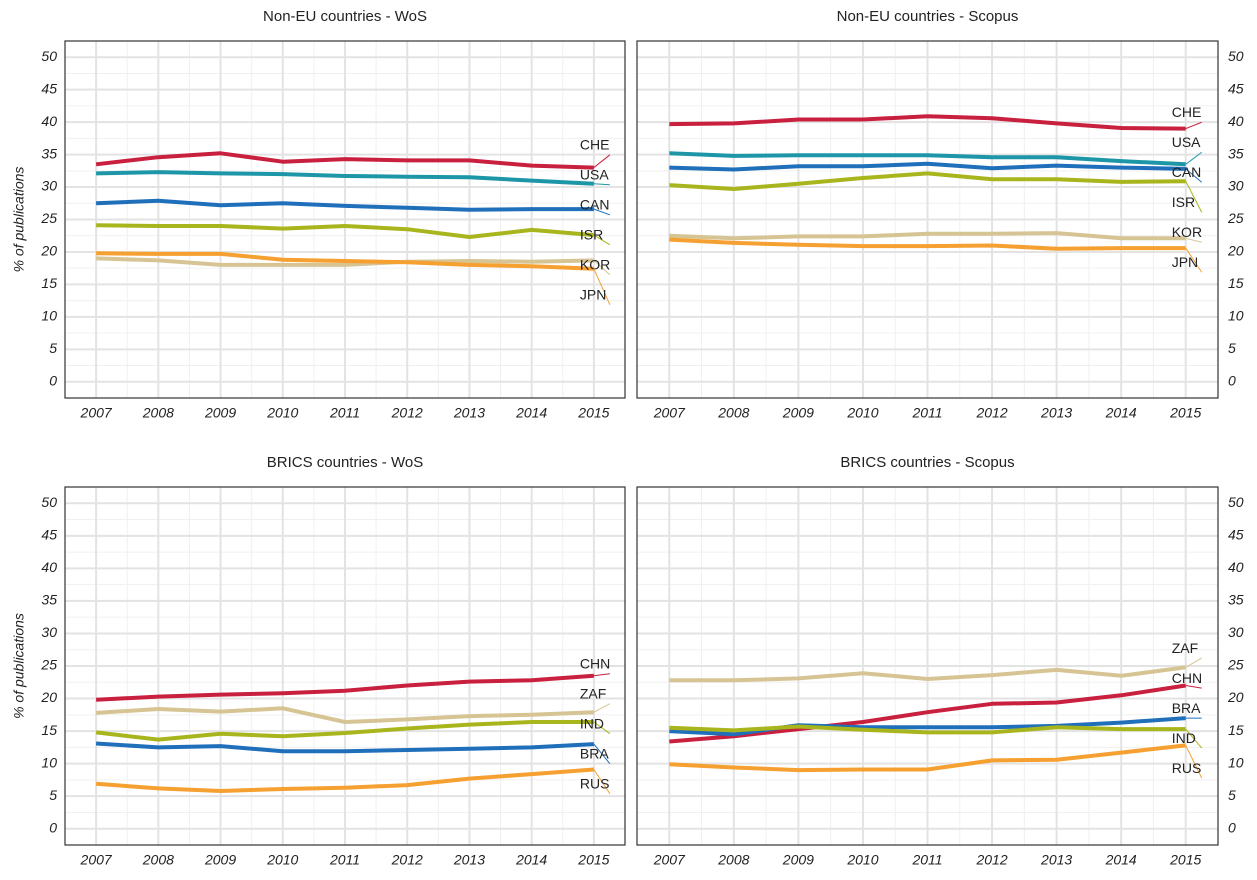 Image resolution: width=1257 pixels, height=880 pixels. What do you see at coordinates (1183, 202) in the screenshot?
I see `series-label: ISR` at bounding box center [1183, 202].